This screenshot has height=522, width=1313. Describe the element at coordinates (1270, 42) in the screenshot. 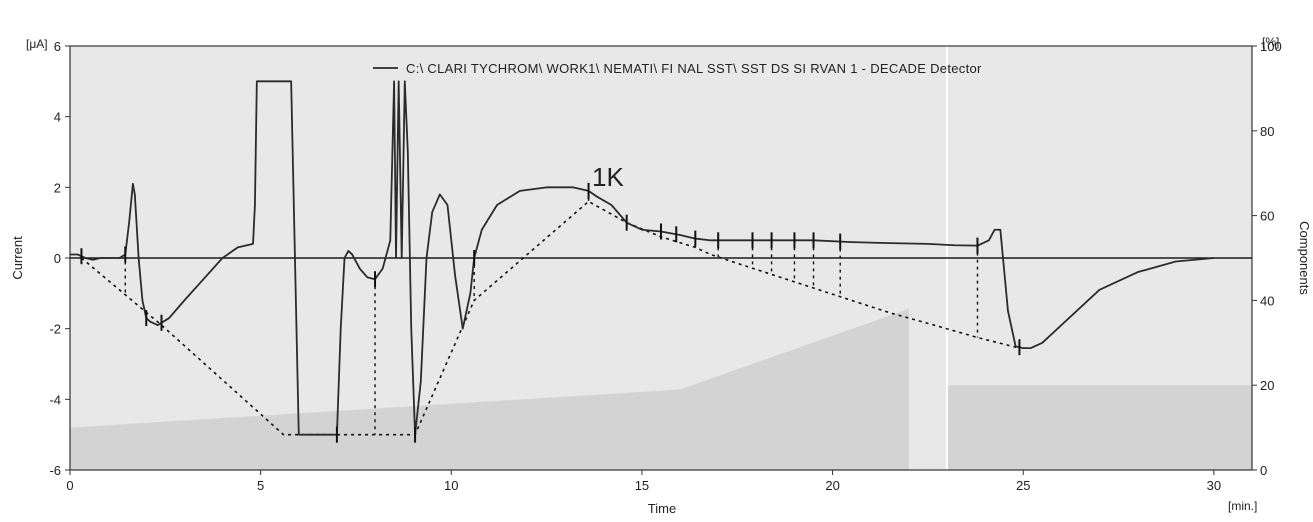

I see `y2-unit-label: [%]` at that location.